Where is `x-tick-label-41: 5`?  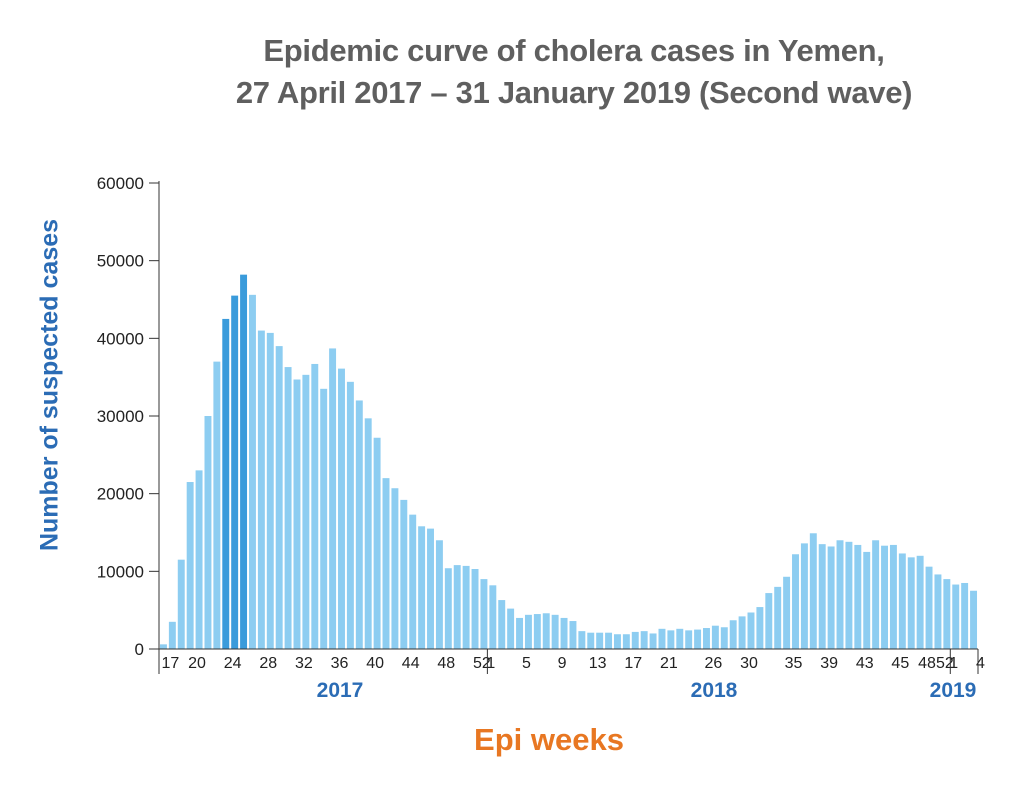 x-tick-label-41: 5 is located at coordinates (526, 663).